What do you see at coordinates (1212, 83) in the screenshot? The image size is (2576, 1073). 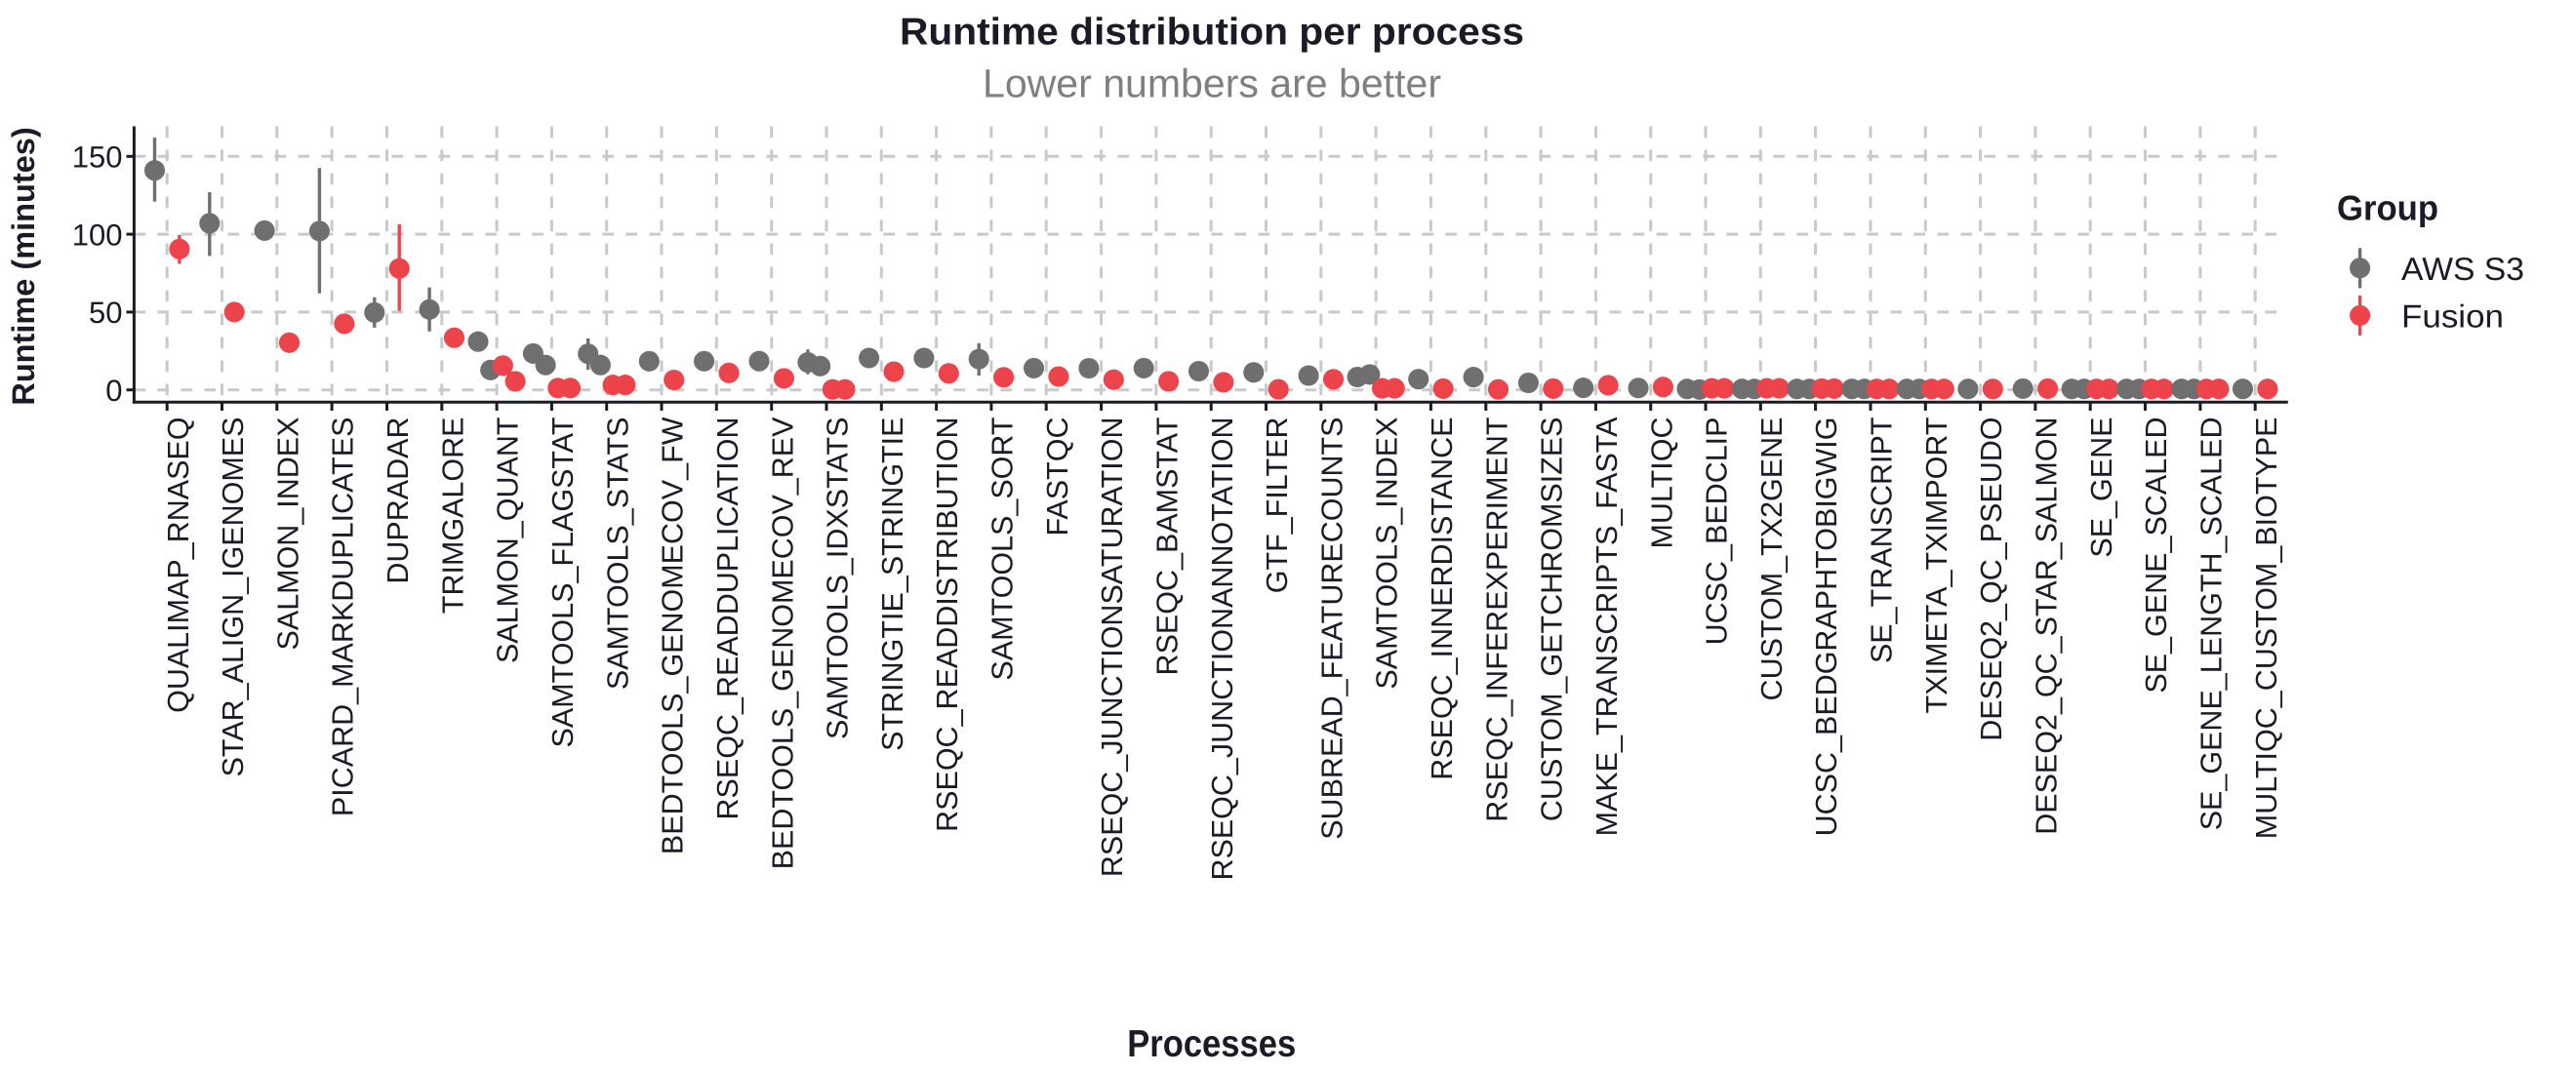 I see `svg-text: Lower numbers are better` at bounding box center [1212, 83].